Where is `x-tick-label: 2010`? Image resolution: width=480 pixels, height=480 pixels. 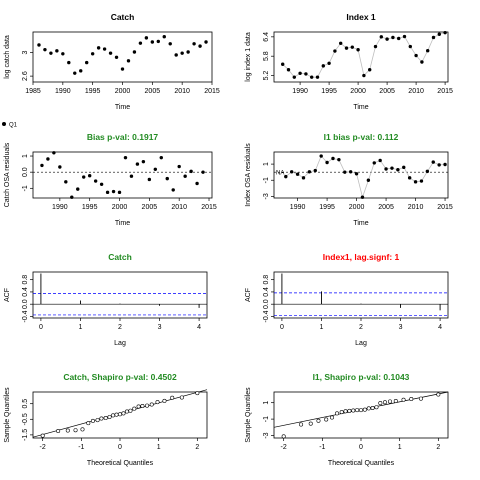
x-tick-label: 2010 is located at coordinates (416, 91).